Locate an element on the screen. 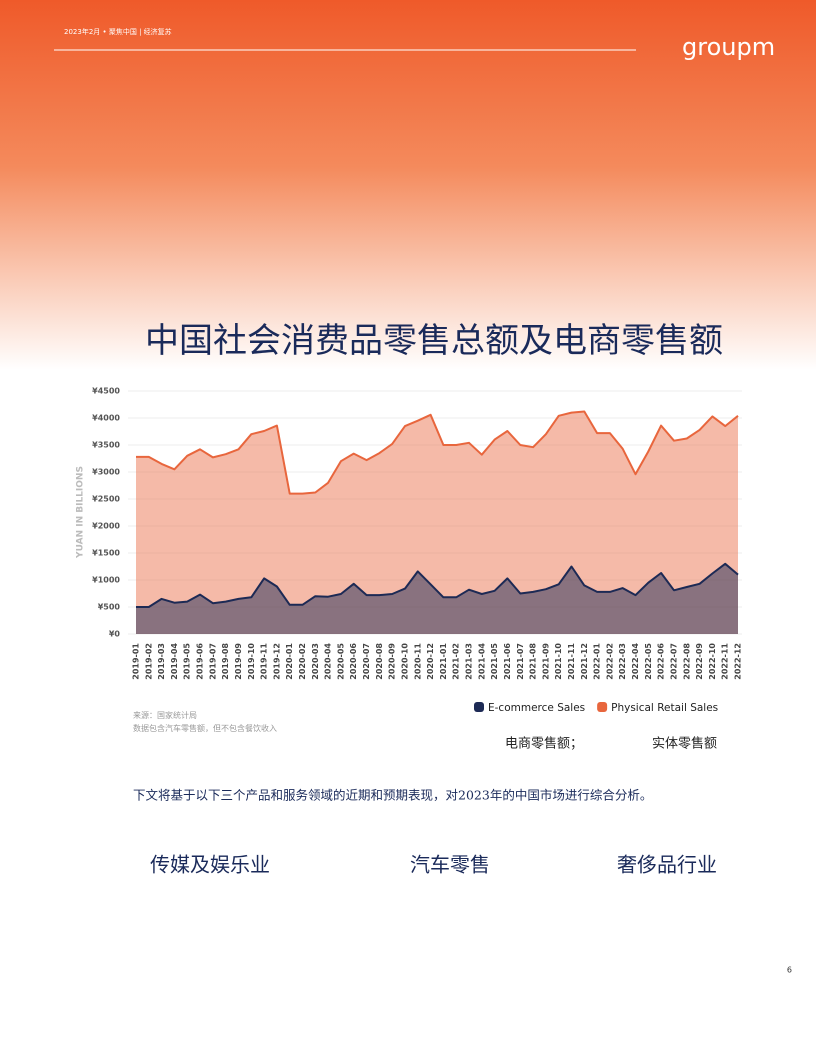 This screenshot has height=1056, width=816. legend-label: E-commerce Sales is located at coordinates (536, 708).